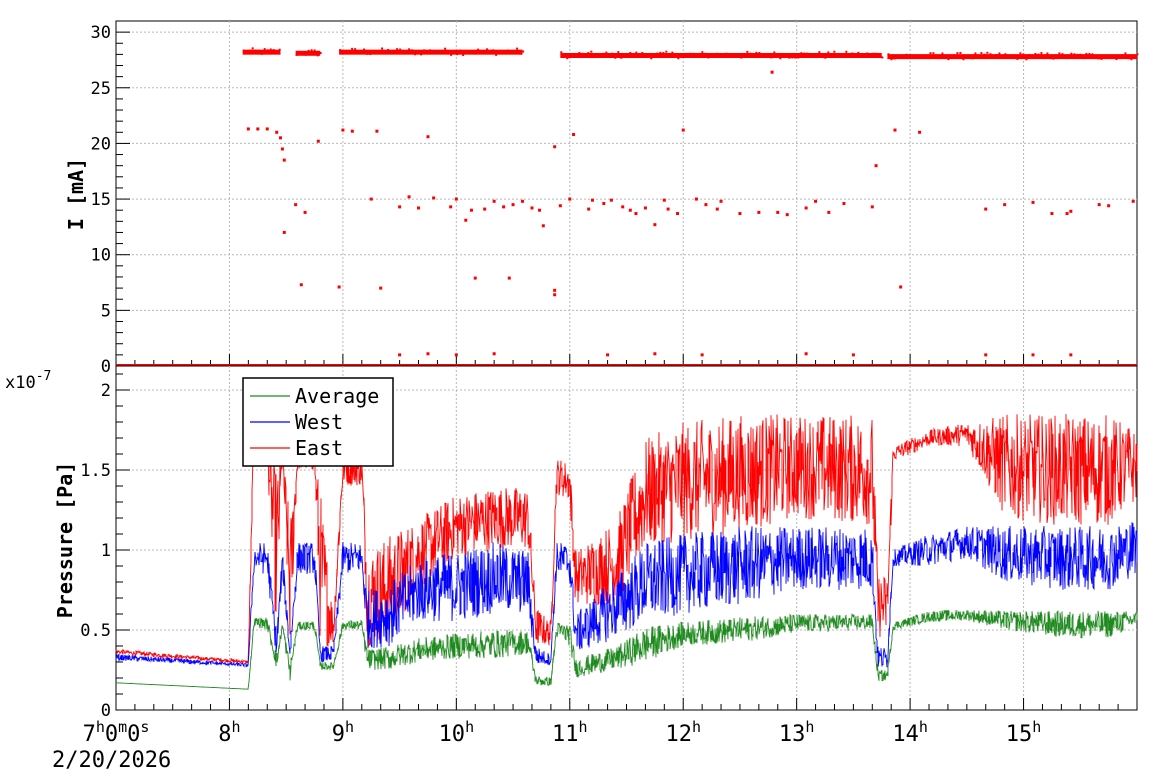 This screenshot has width=1158, height=782. What do you see at coordinates (627, 649) in the screenshot?
I see `pressure-series-average` at bounding box center [627, 649].